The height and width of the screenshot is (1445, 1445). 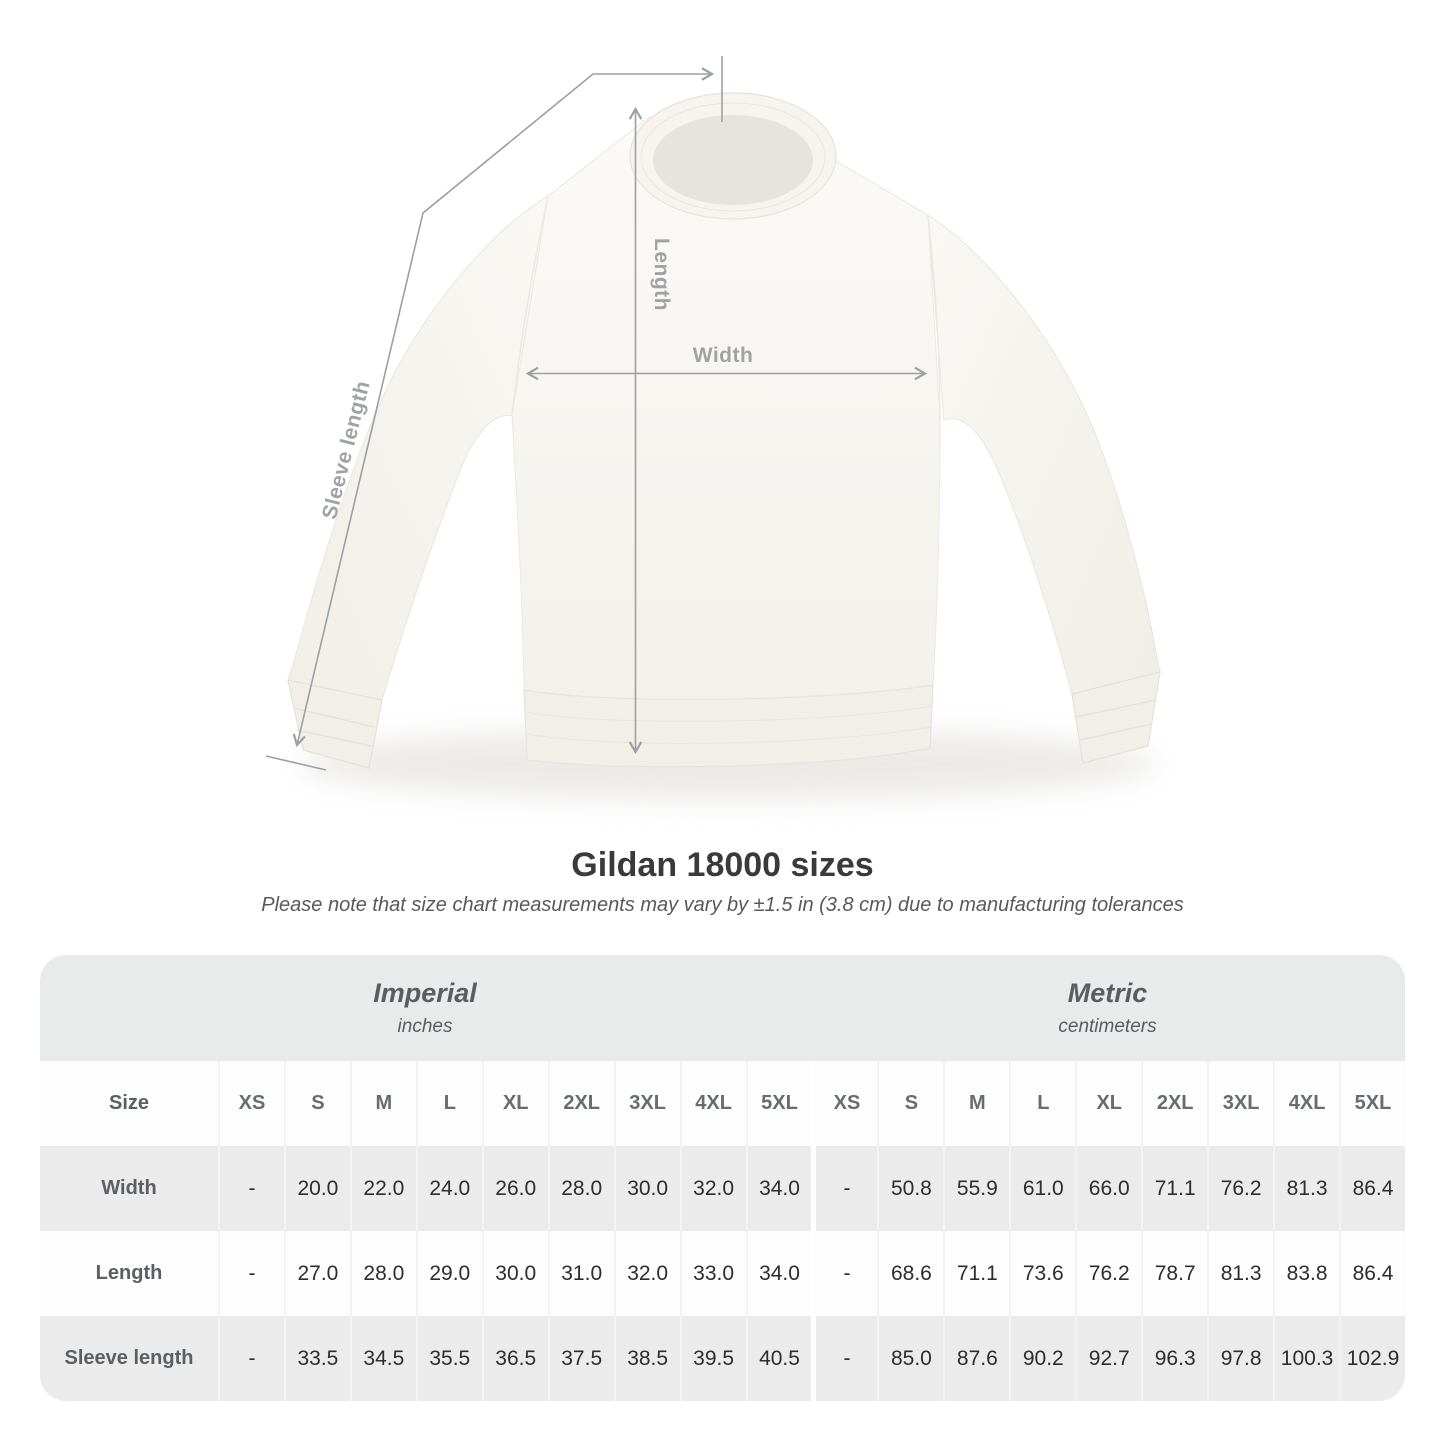 I want to click on table-cell: 78.7, so click(x=1174, y=1273).